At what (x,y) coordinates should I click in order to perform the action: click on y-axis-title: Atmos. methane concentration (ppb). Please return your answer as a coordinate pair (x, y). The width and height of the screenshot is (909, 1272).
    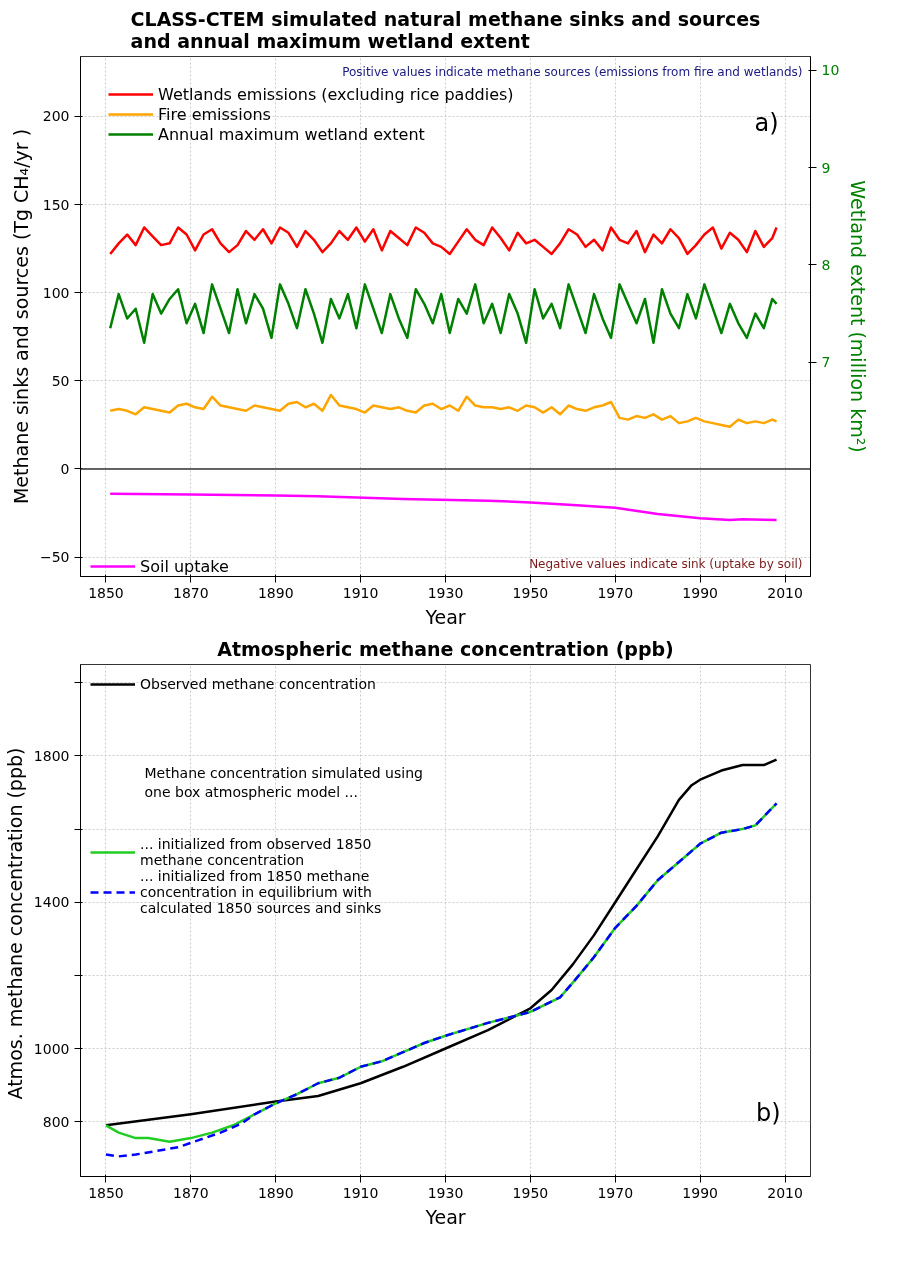
    Looking at the image, I should click on (14, 923).